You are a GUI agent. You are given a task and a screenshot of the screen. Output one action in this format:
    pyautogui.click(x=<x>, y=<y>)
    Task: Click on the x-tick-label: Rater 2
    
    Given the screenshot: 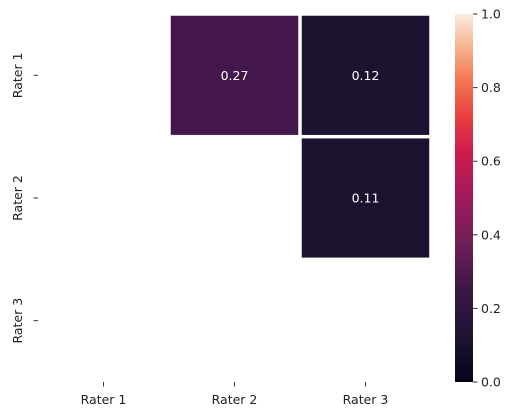 What is the action you would take?
    pyautogui.click(x=235, y=399)
    